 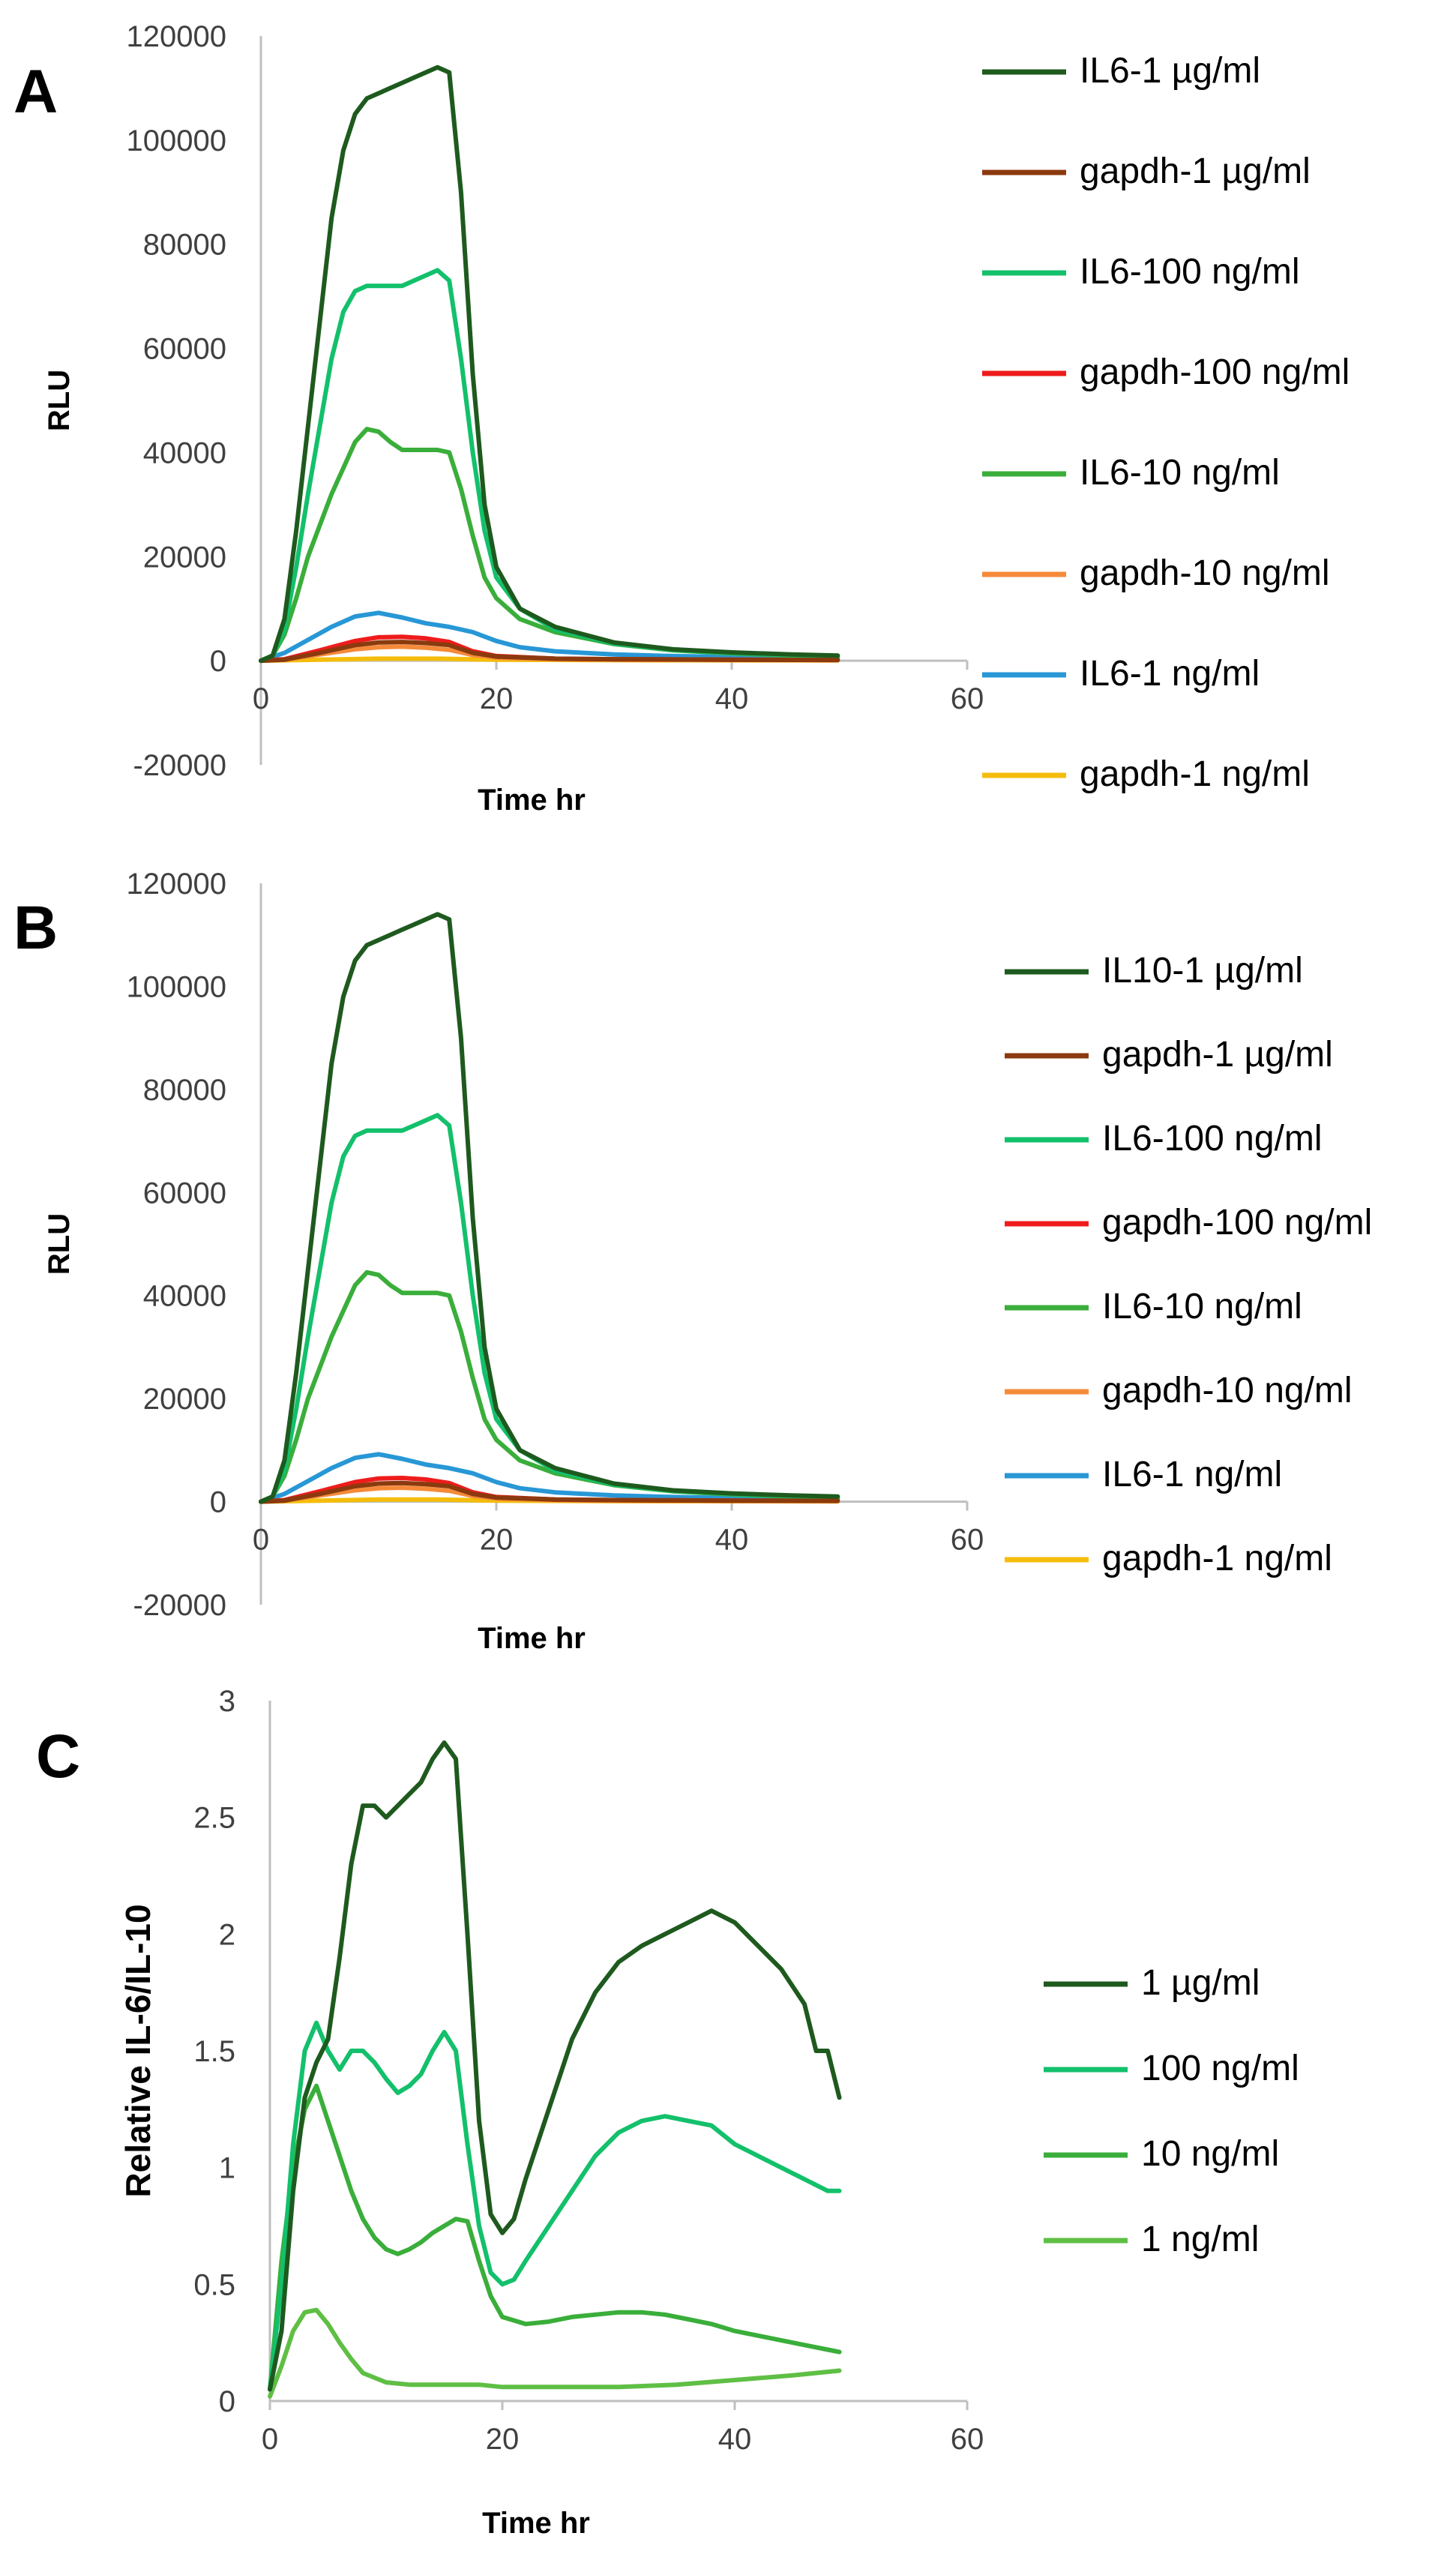 I want to click on legend-item: 1 µg/ml, so click(x=1152, y=1983).